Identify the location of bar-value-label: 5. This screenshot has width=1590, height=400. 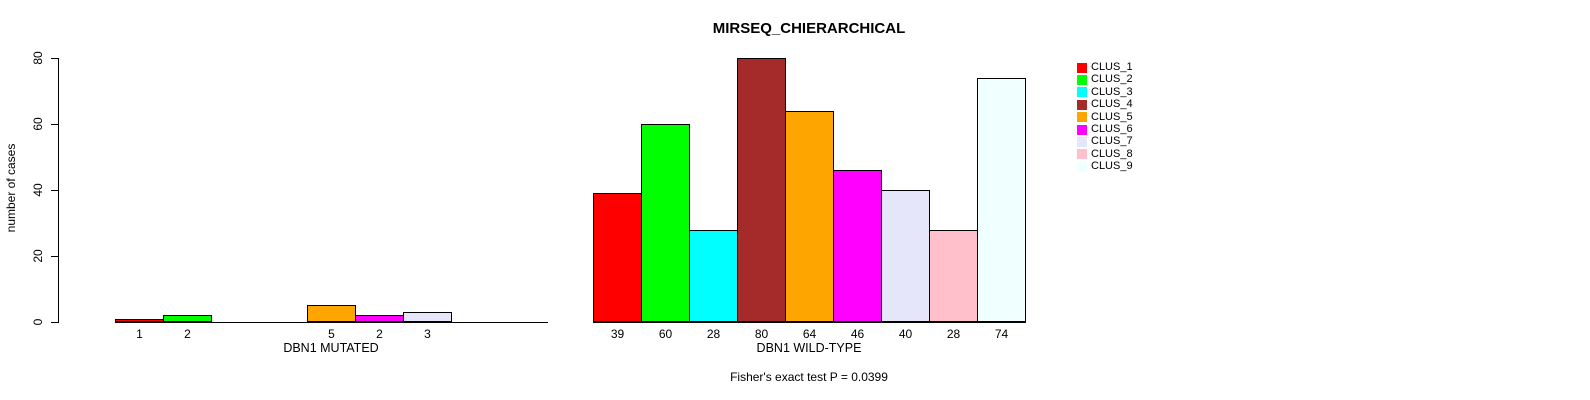
(331, 334).